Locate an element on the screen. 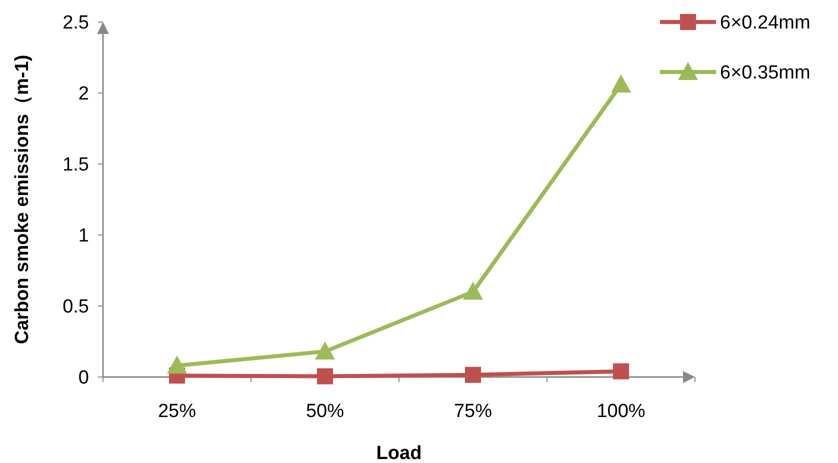 The height and width of the screenshot is (463, 838). y-tick-label: 2 is located at coordinates (83, 94).